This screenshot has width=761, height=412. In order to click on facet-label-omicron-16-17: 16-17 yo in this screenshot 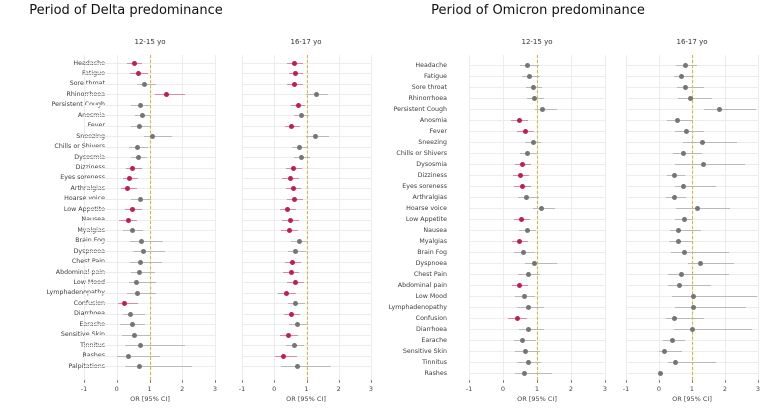, I will do `click(692, 42)`.